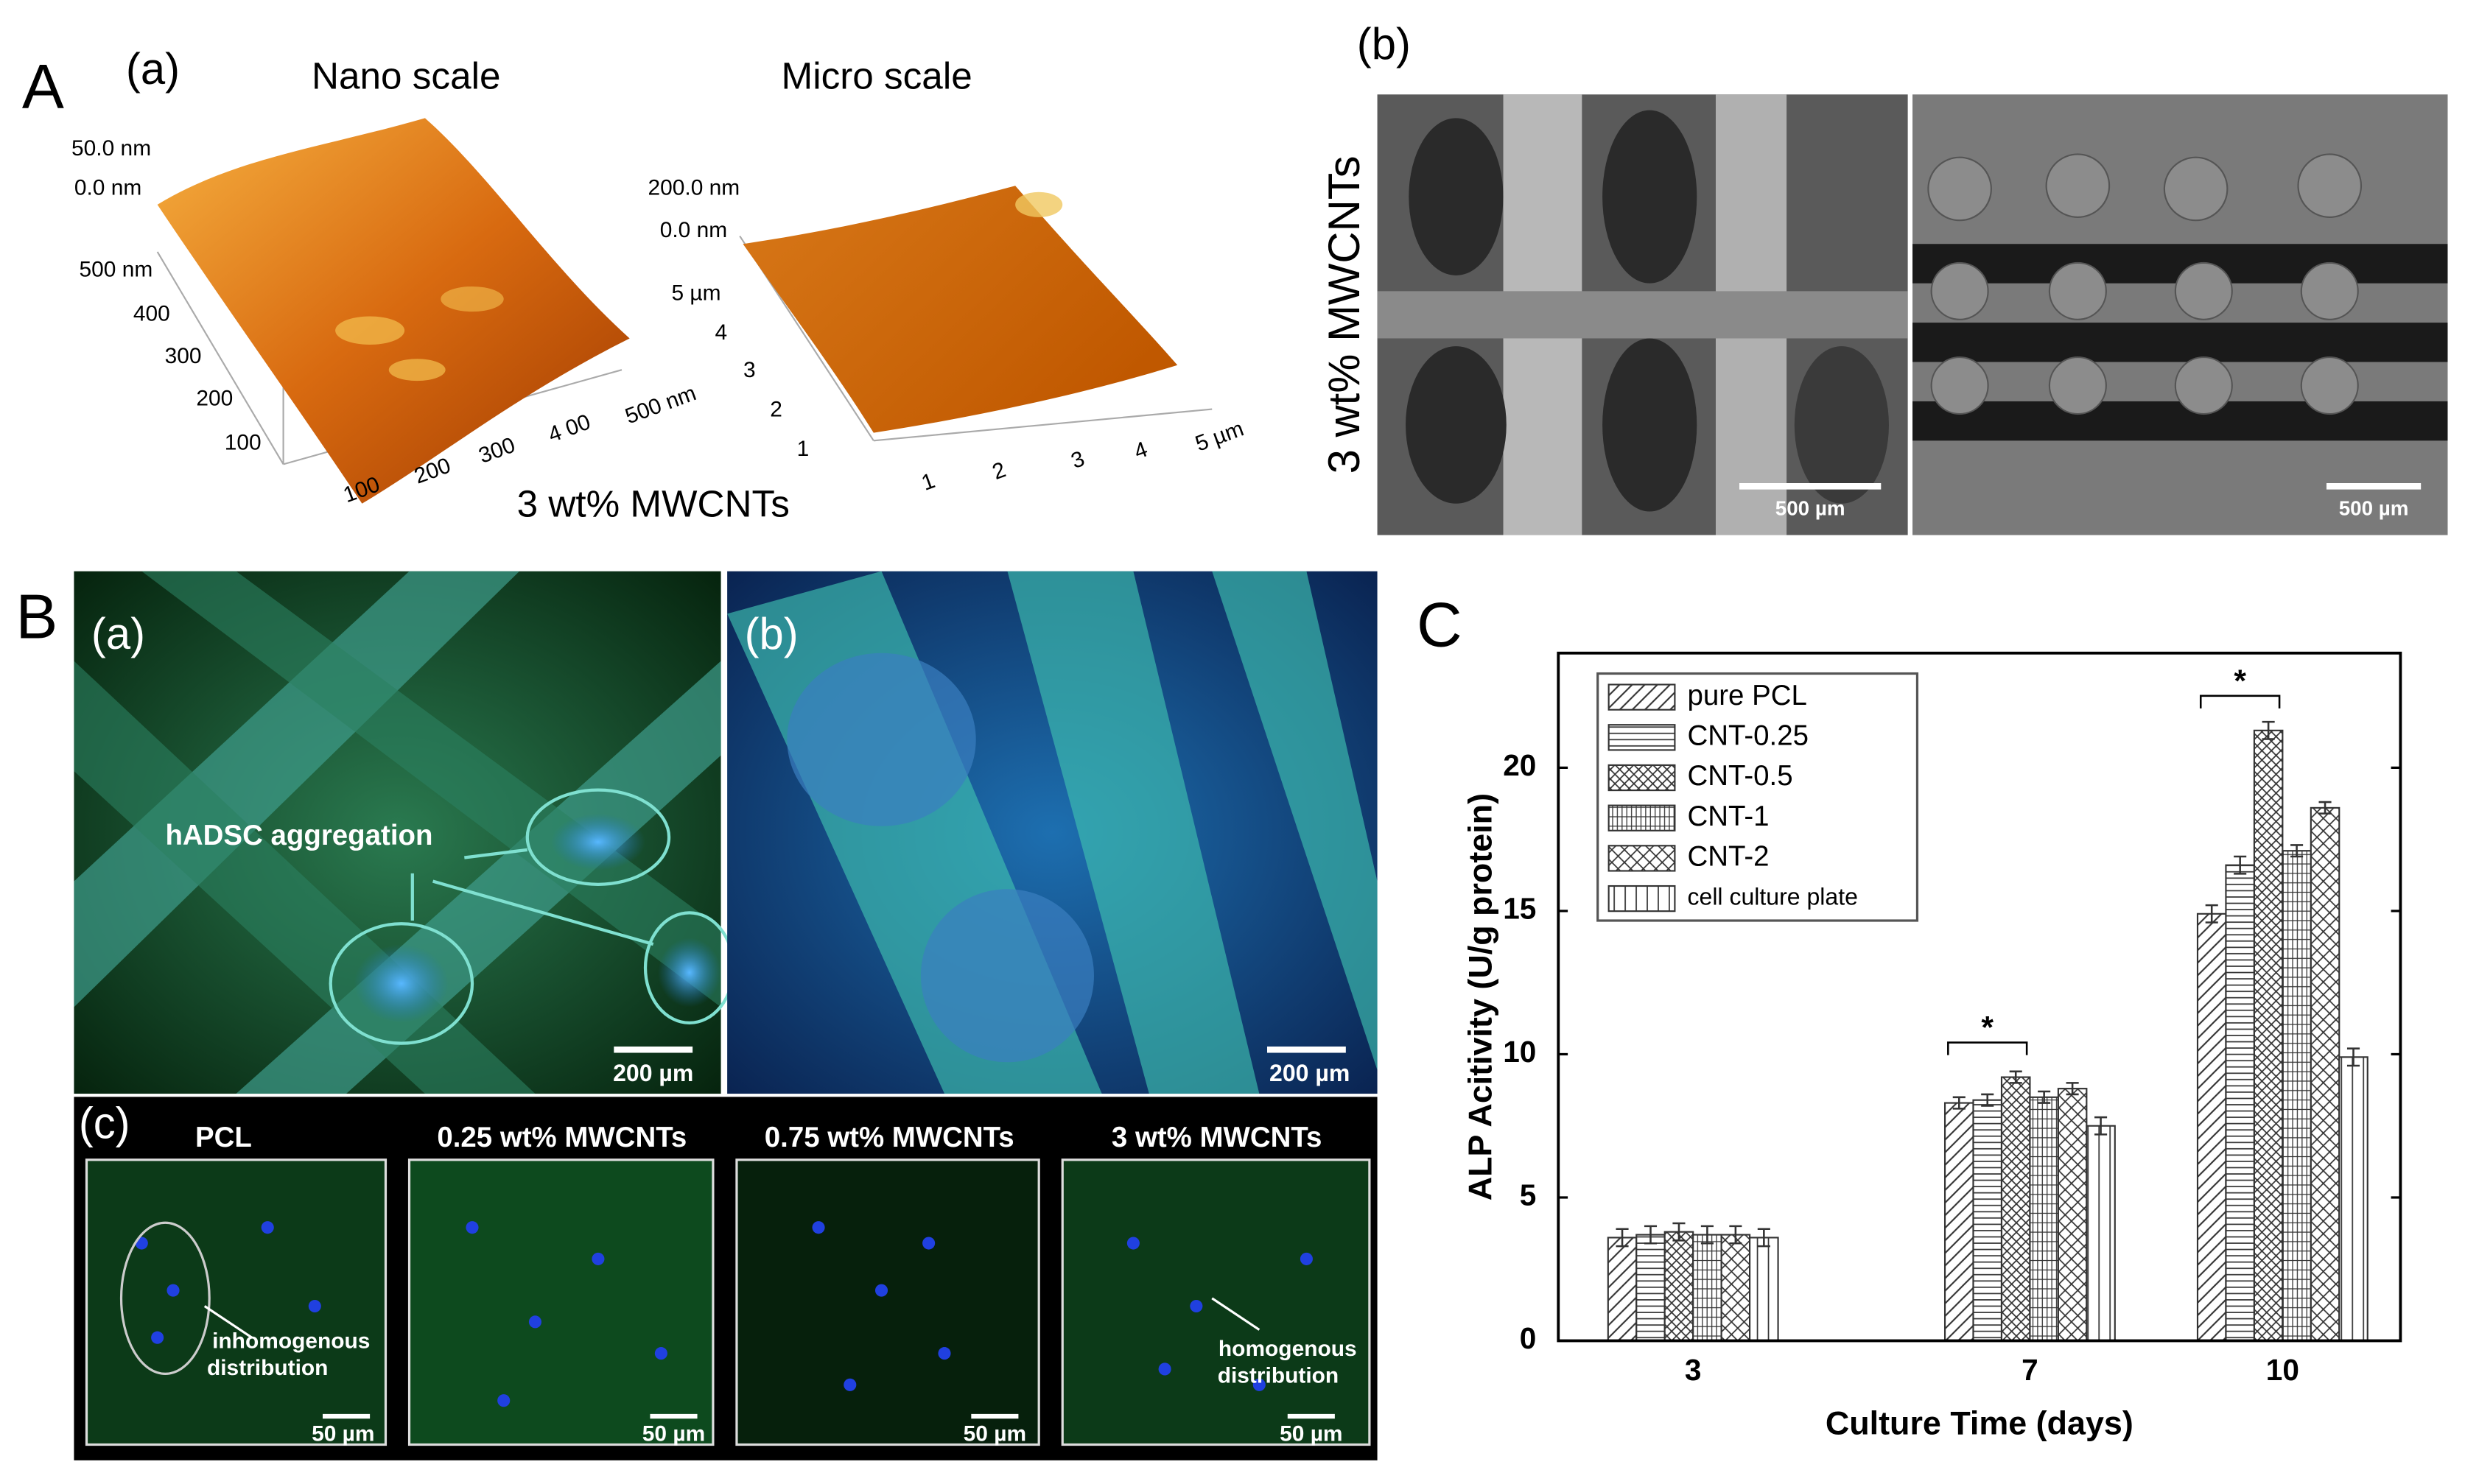 This screenshot has height=1484, width=2465. What do you see at coordinates (1528, 1195) in the screenshot?
I see `y-tick-label: 5` at bounding box center [1528, 1195].